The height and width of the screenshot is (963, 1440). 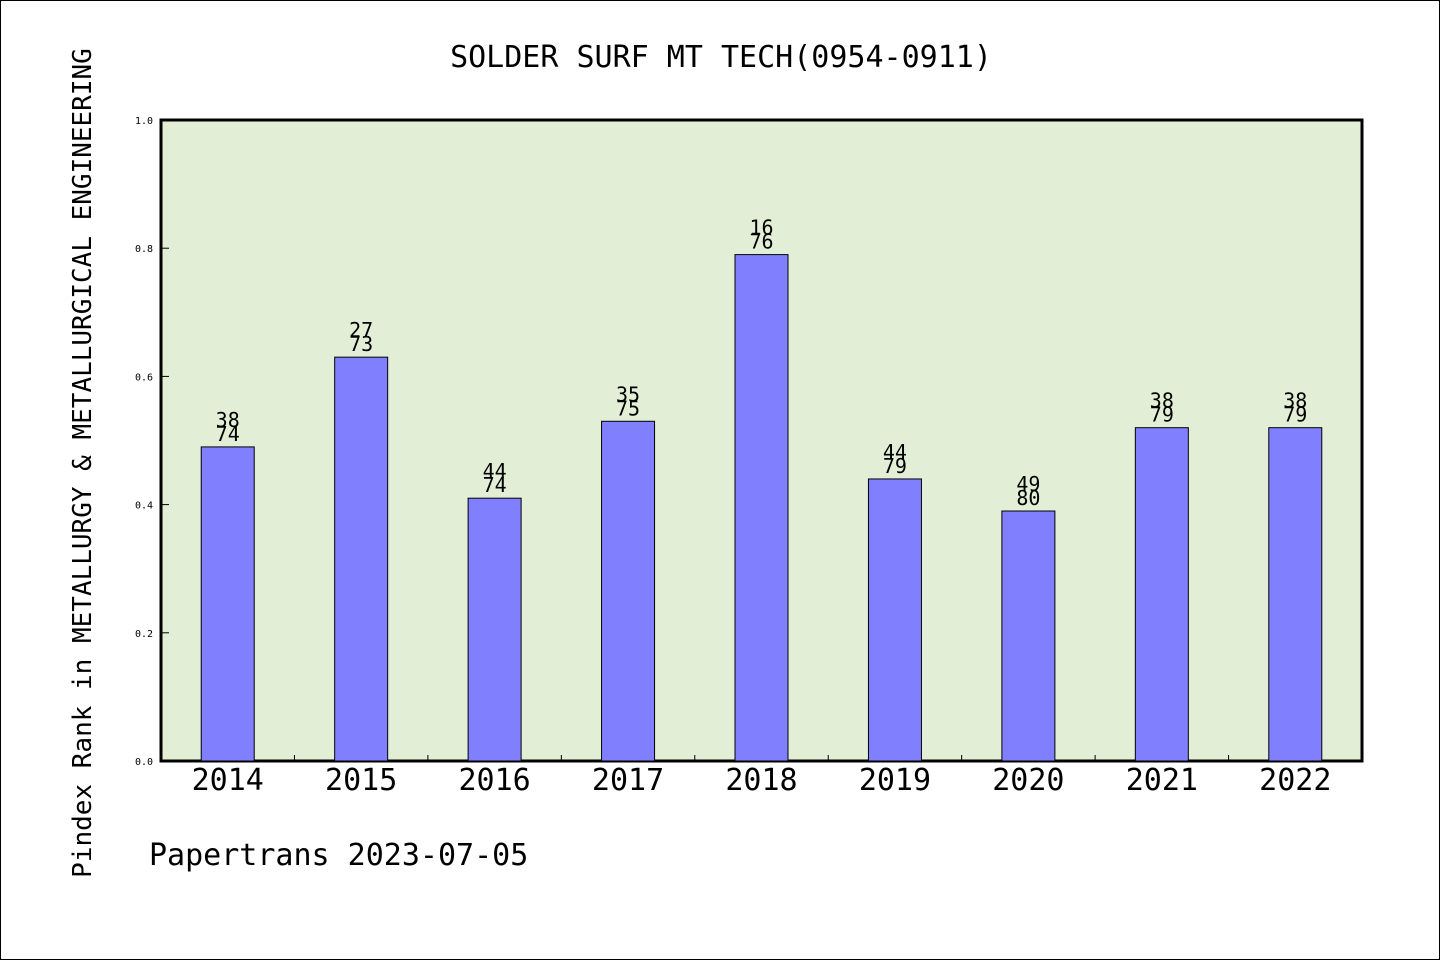 I want to click on x-tick-label: 2016, so click(x=494, y=780).